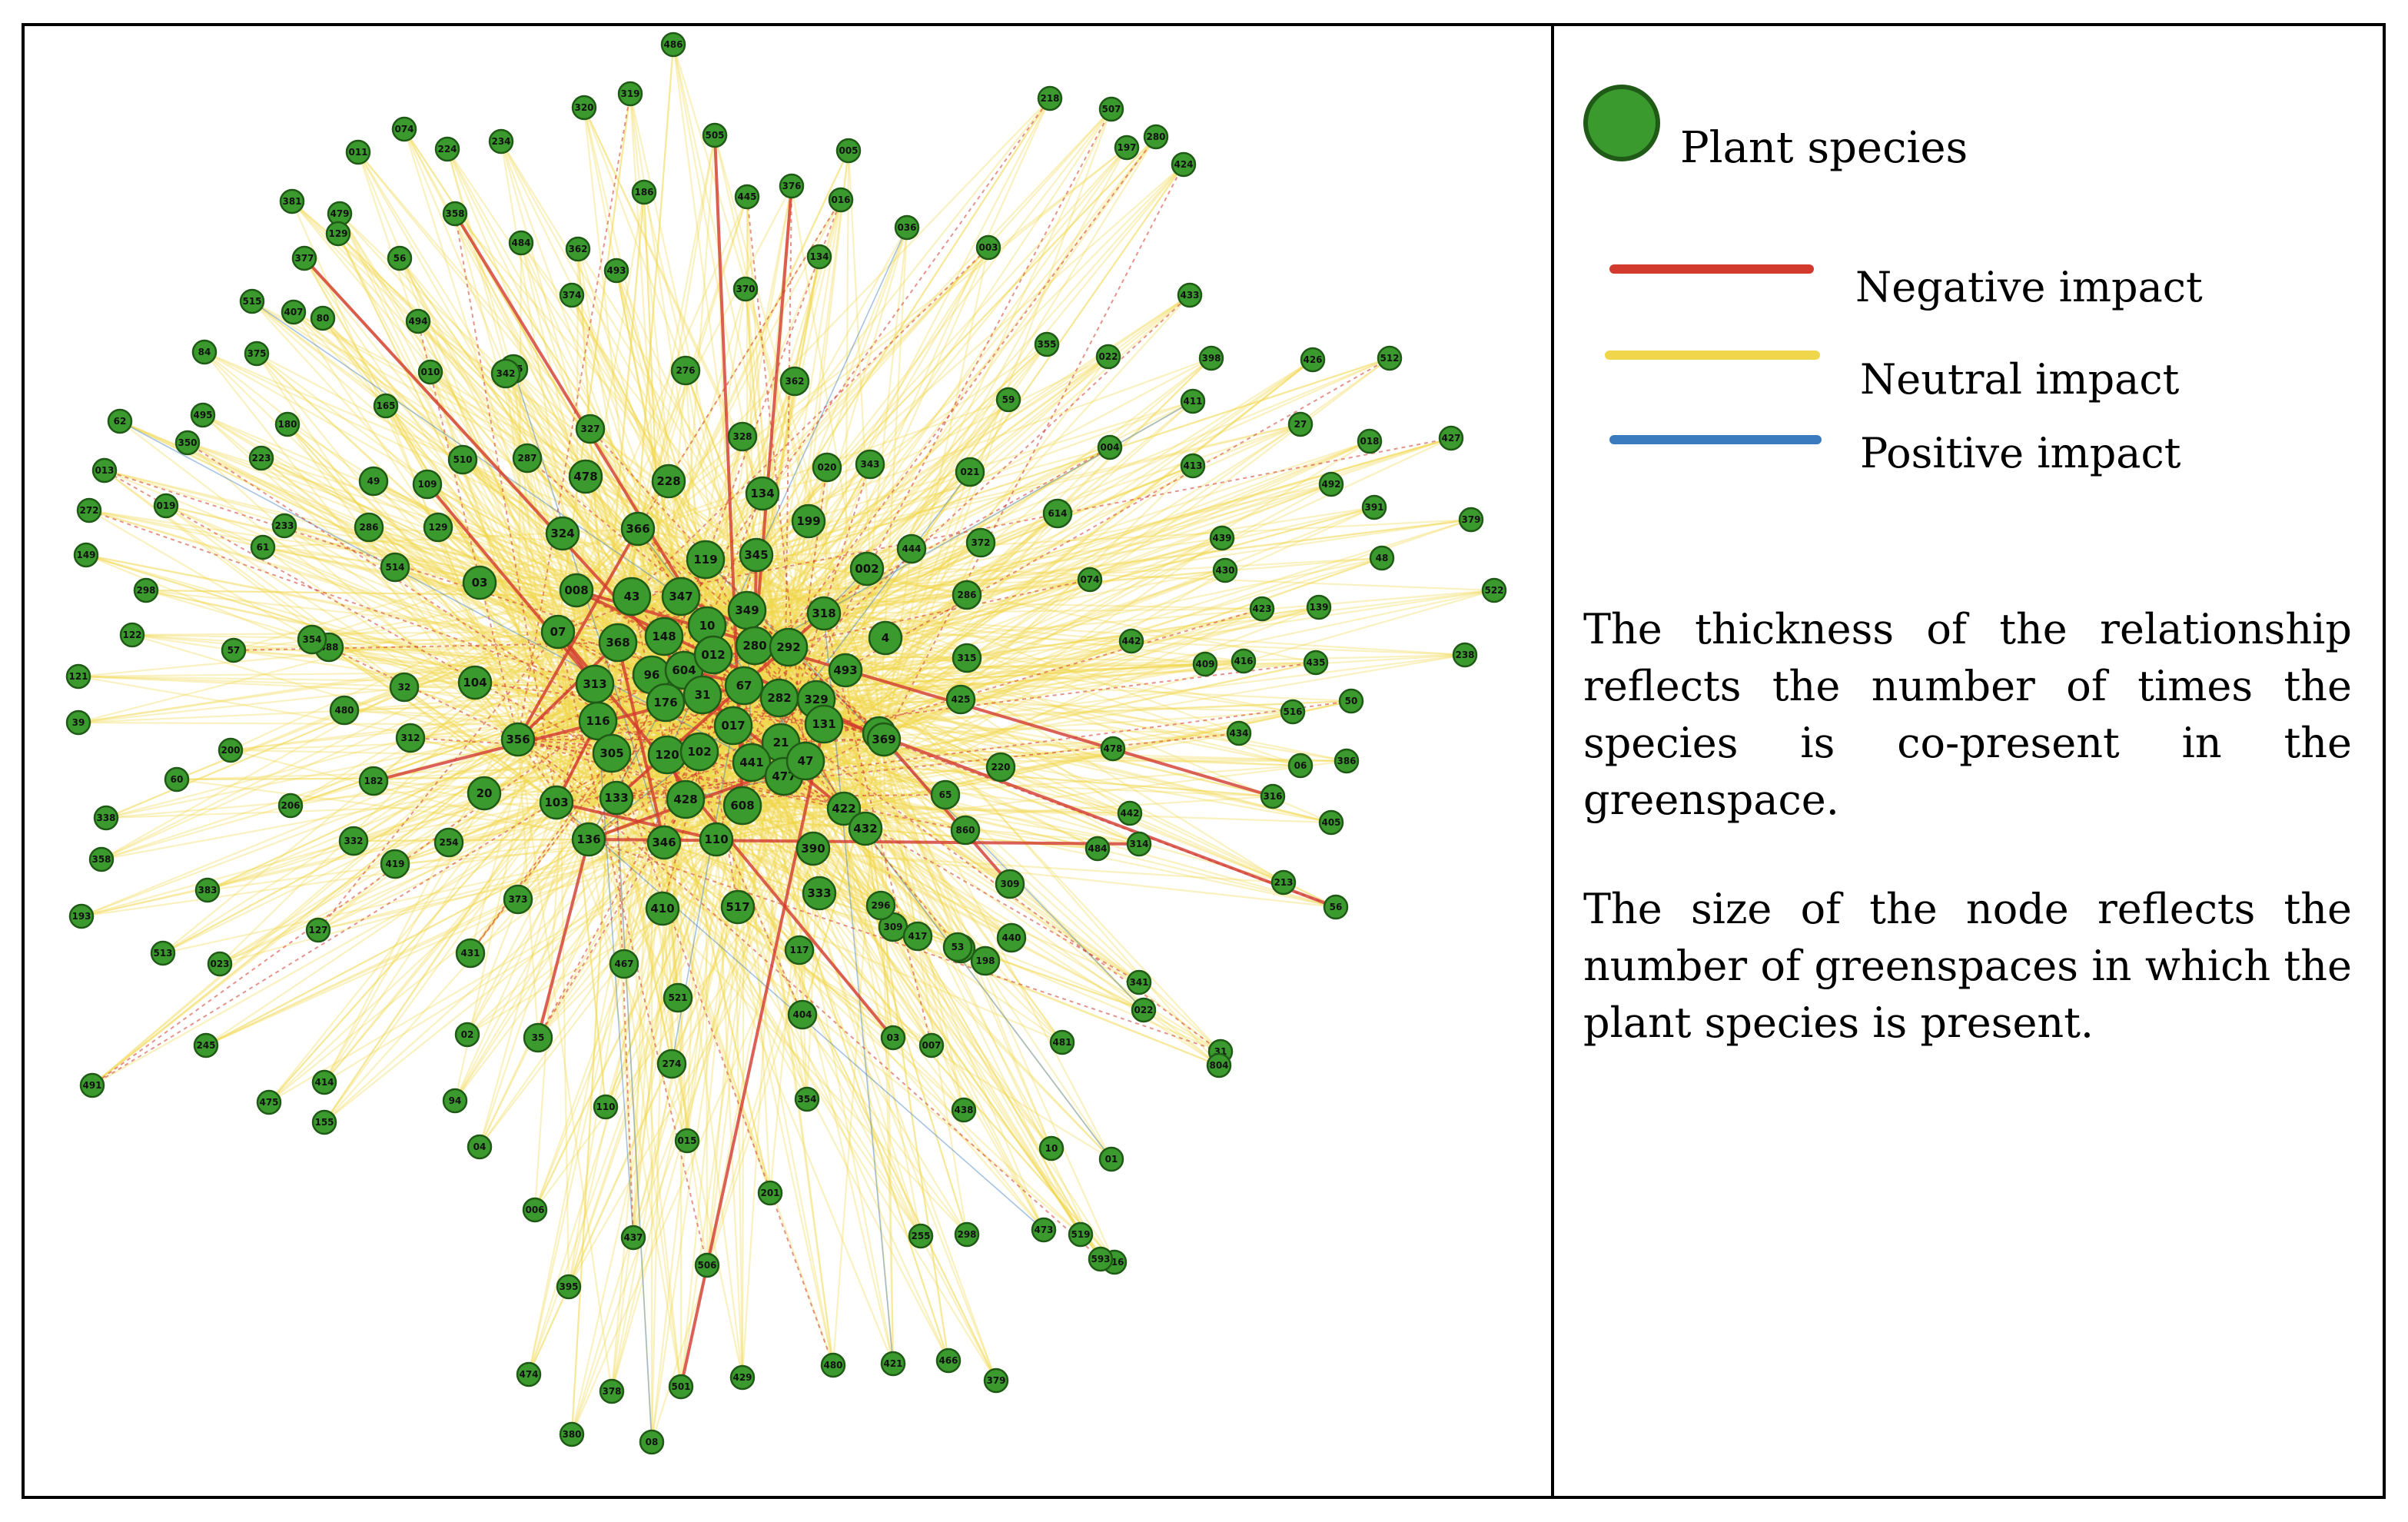 The height and width of the screenshot is (1522, 2408). What do you see at coordinates (666, 703) in the screenshot?
I see `plant-species-node: 176` at bounding box center [666, 703].